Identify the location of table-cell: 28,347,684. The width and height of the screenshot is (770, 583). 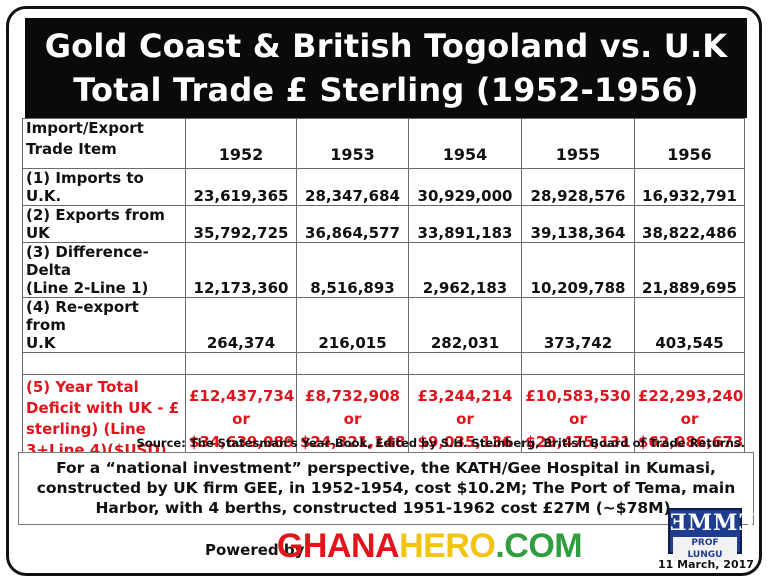
(352, 187).